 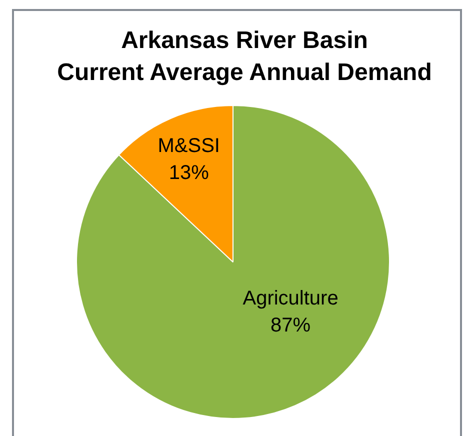 What do you see at coordinates (290, 299) in the screenshot?
I see `slice-label: Agriculture` at bounding box center [290, 299].